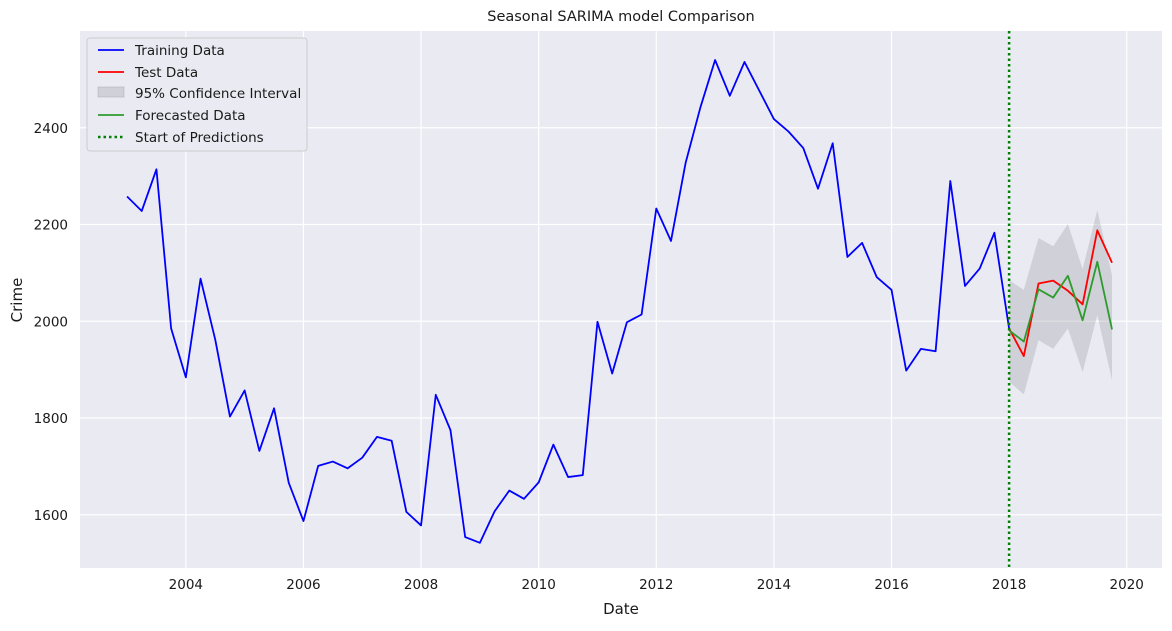  I want to click on y-tick-label-2400: 2400, so click(51, 129).